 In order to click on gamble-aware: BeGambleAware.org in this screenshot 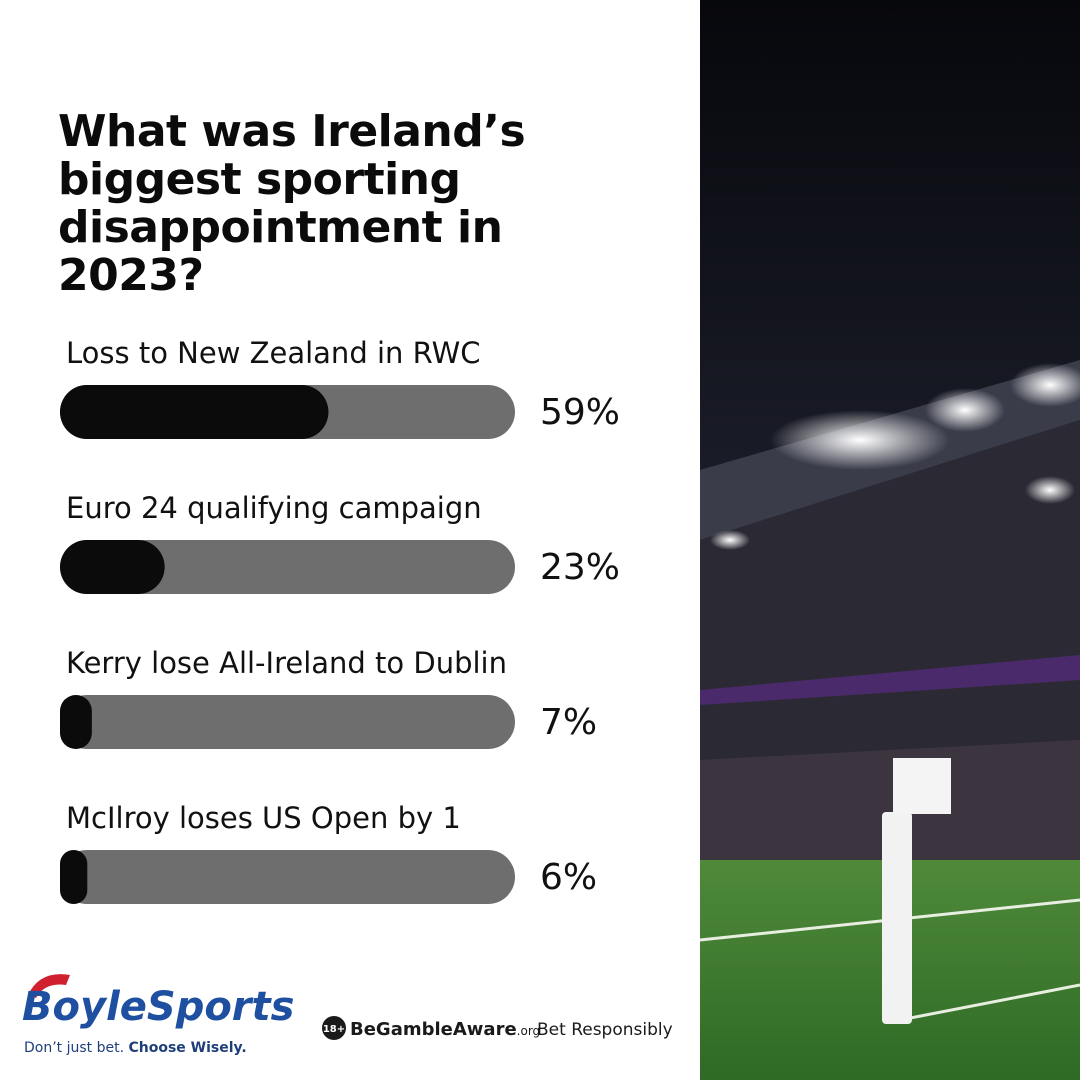, I will do `click(445, 1029)`.